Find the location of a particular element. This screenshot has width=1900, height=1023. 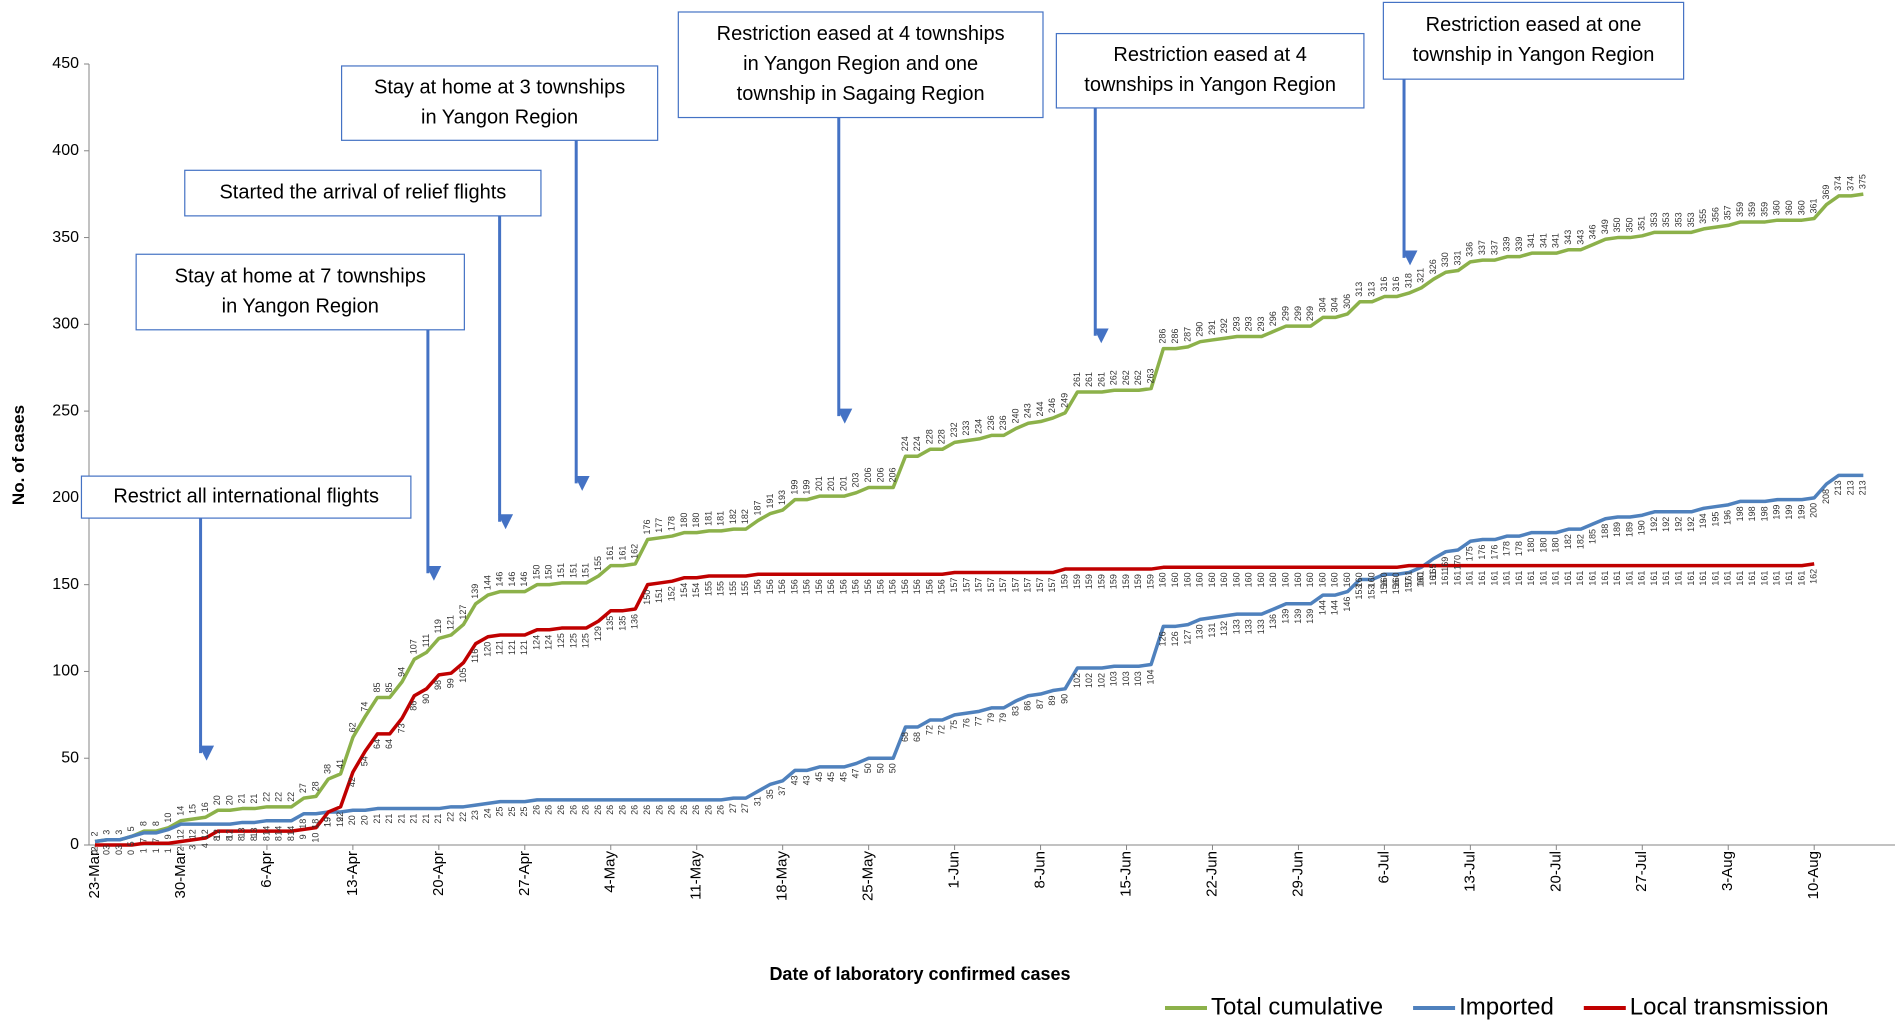

data-label: 83 is located at coordinates (1015, 711).